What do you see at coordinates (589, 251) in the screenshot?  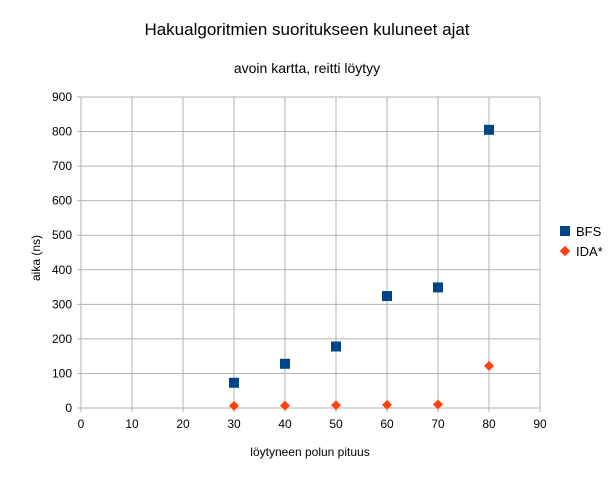 I see `legend-label-ida: IDA*` at bounding box center [589, 251].